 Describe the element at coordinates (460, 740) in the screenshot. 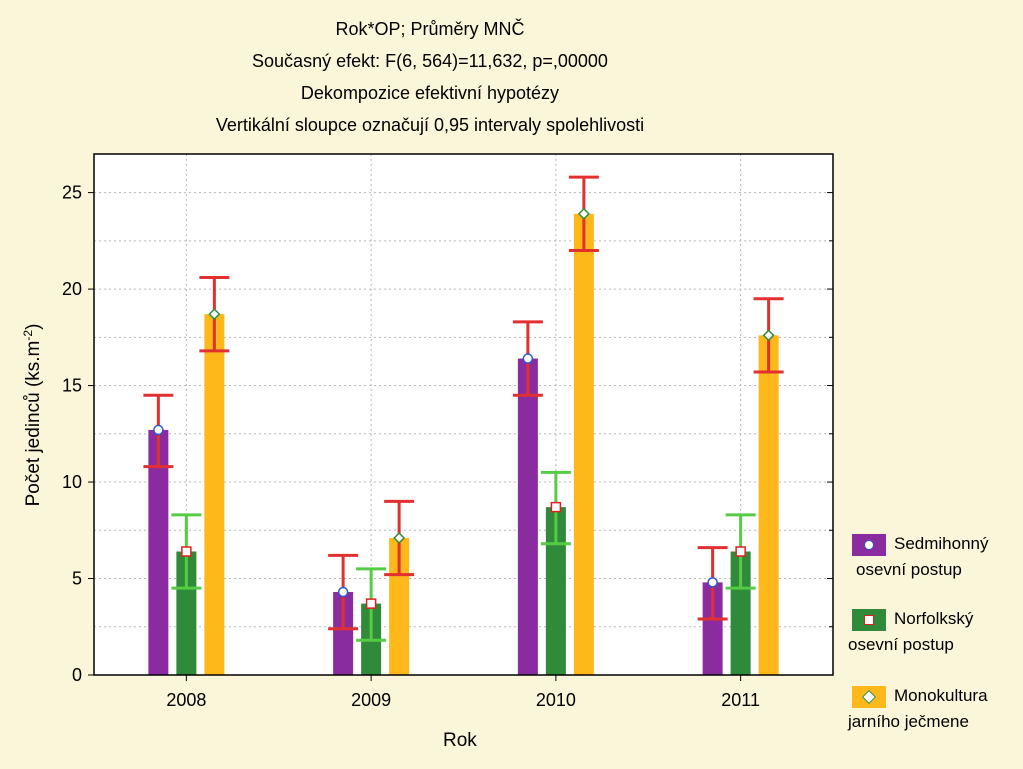

I see `x-axis-label: Rok` at that location.